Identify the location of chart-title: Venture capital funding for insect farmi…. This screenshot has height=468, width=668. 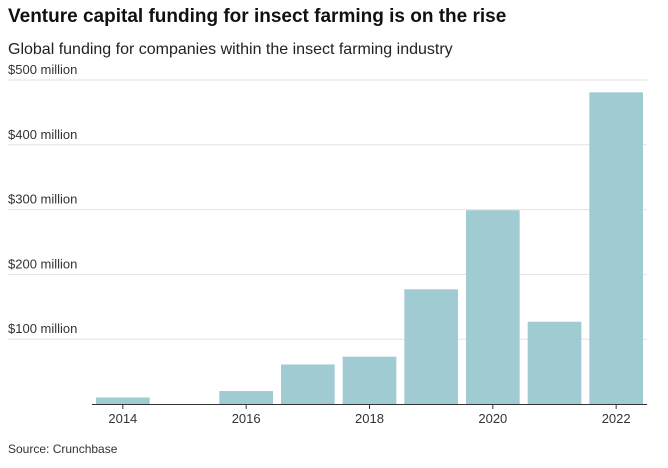
(257, 16).